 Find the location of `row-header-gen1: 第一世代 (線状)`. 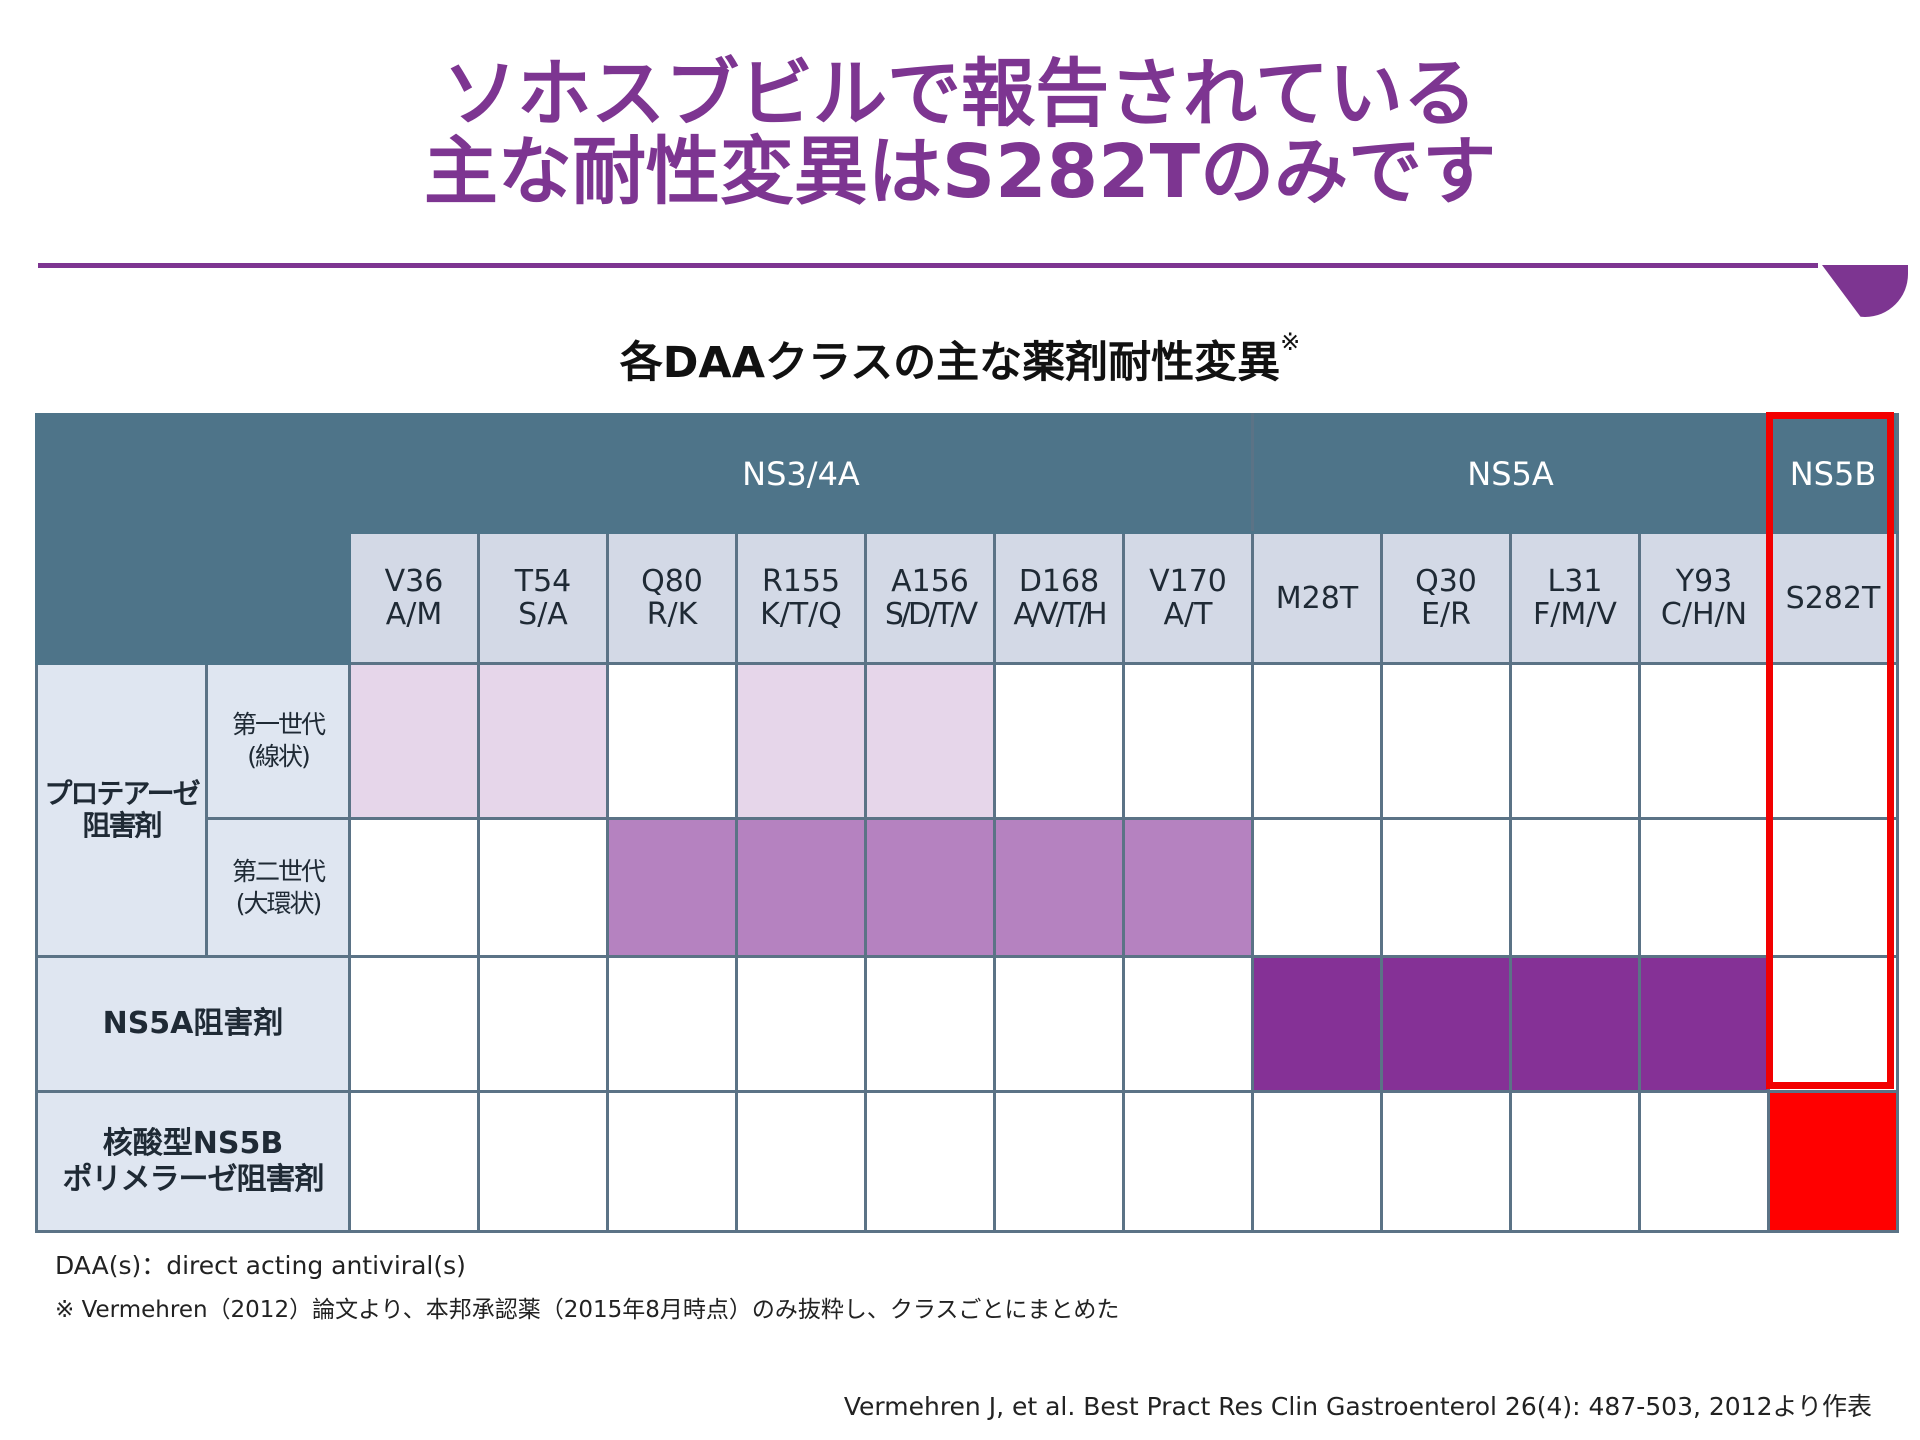

row-header-gen1: 第一世代 (線状) is located at coordinates (278, 741).